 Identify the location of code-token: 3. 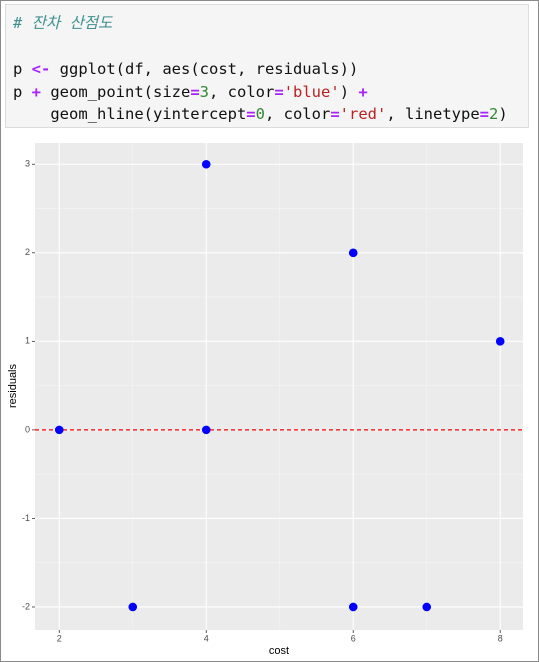
(204, 92).